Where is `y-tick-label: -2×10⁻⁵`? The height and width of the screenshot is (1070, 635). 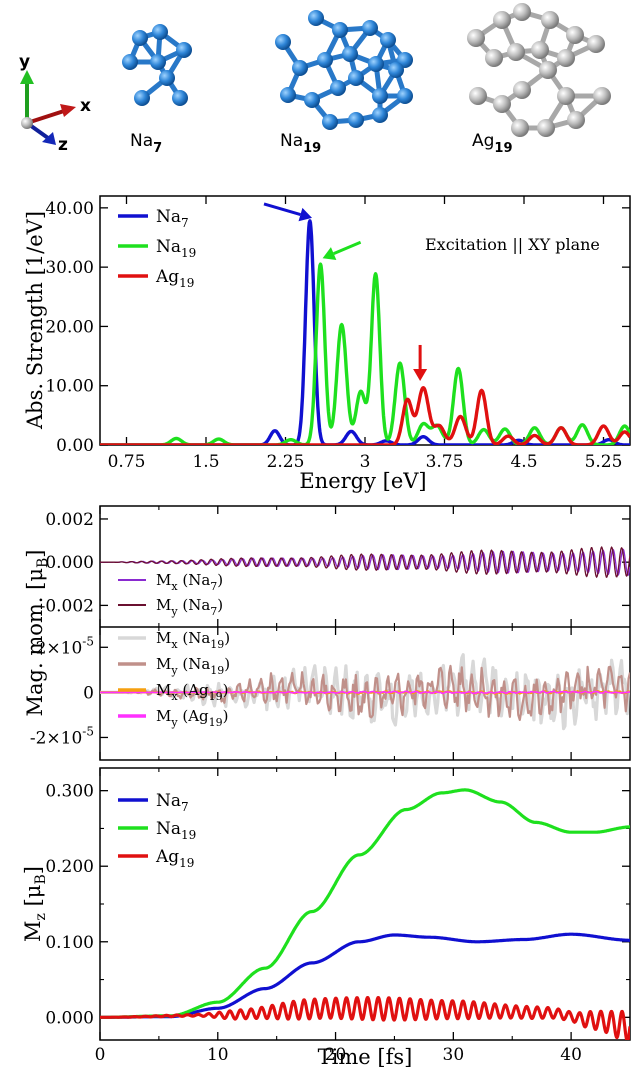
y-tick-label: -2×10⁻⁵ is located at coordinates (62, 736).